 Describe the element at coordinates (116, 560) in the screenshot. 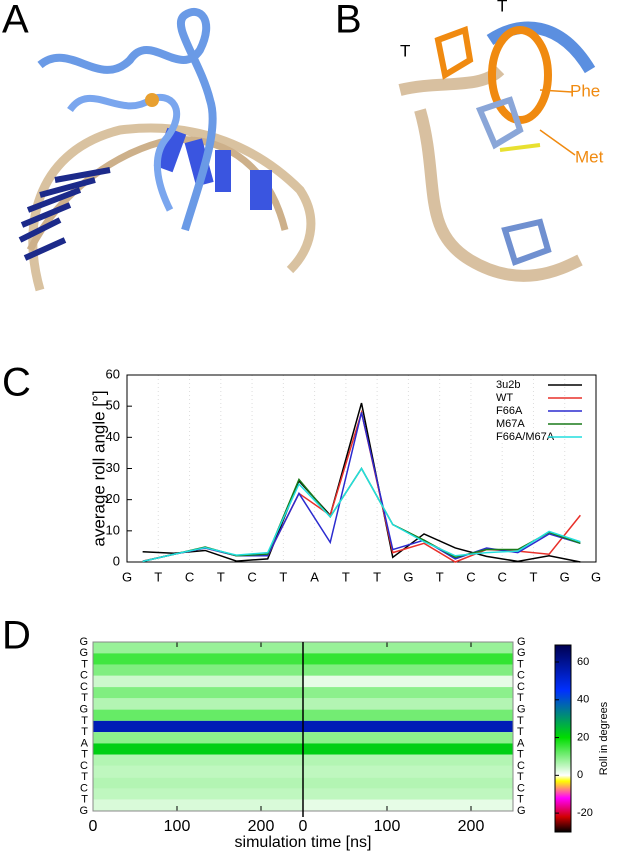

I see `y-tick-label: 0` at that location.